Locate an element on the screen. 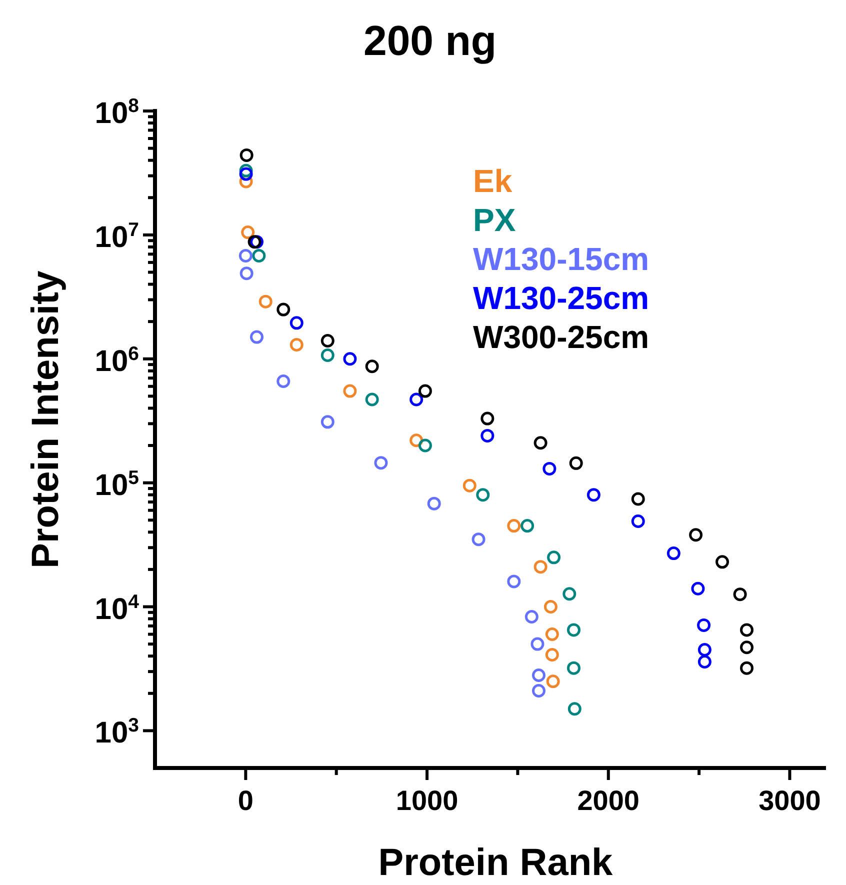  y-tick-label: 10$^{3}$ is located at coordinates (117, 732).